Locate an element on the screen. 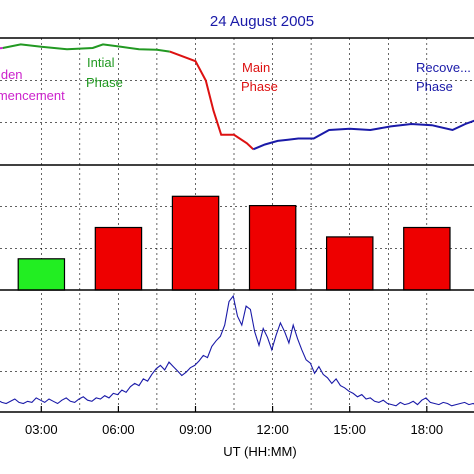  recovery-phase-label-line2: Phase is located at coordinates (434, 86).